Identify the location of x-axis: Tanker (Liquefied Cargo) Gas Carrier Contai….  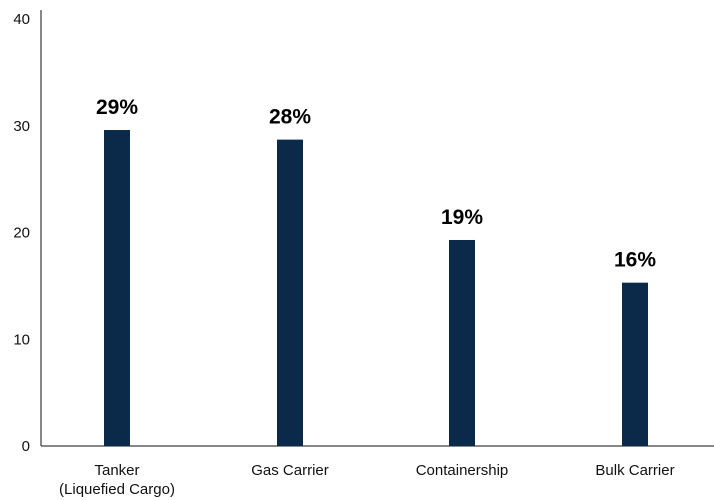
(377, 471).